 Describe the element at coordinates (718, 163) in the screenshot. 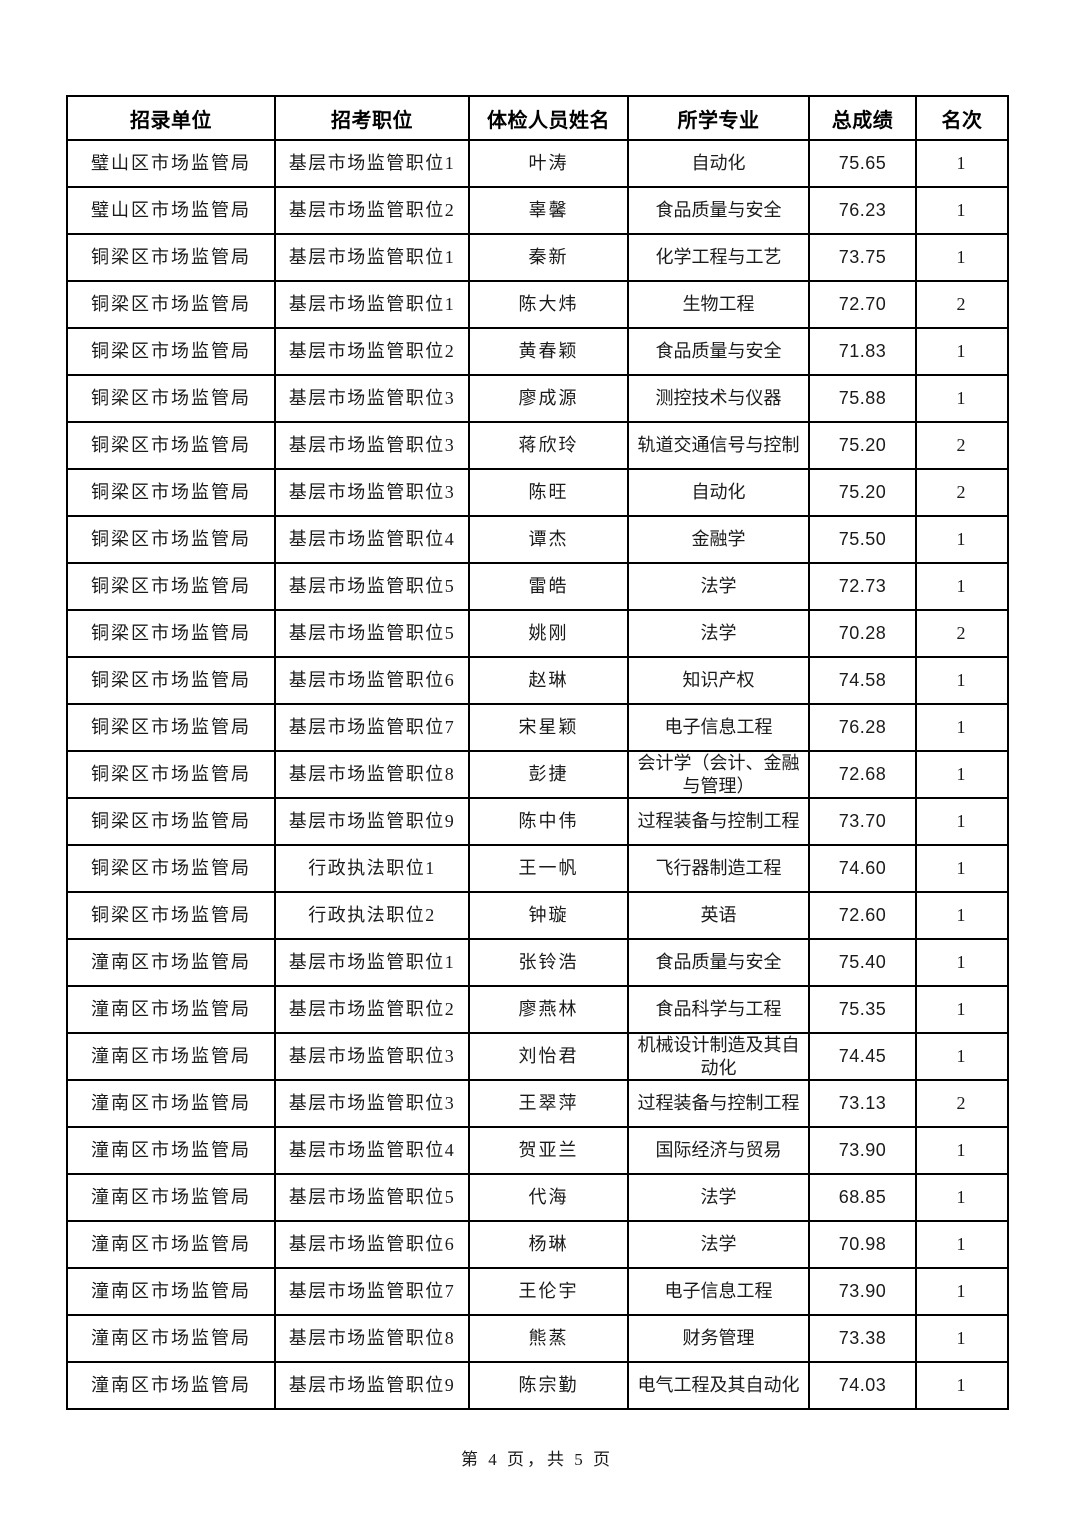

I see `cell-major: 自动化` at that location.